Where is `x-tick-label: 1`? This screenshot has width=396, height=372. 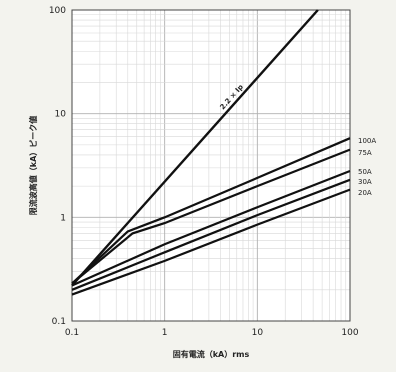 x-tick-label: 1 is located at coordinates (165, 333).